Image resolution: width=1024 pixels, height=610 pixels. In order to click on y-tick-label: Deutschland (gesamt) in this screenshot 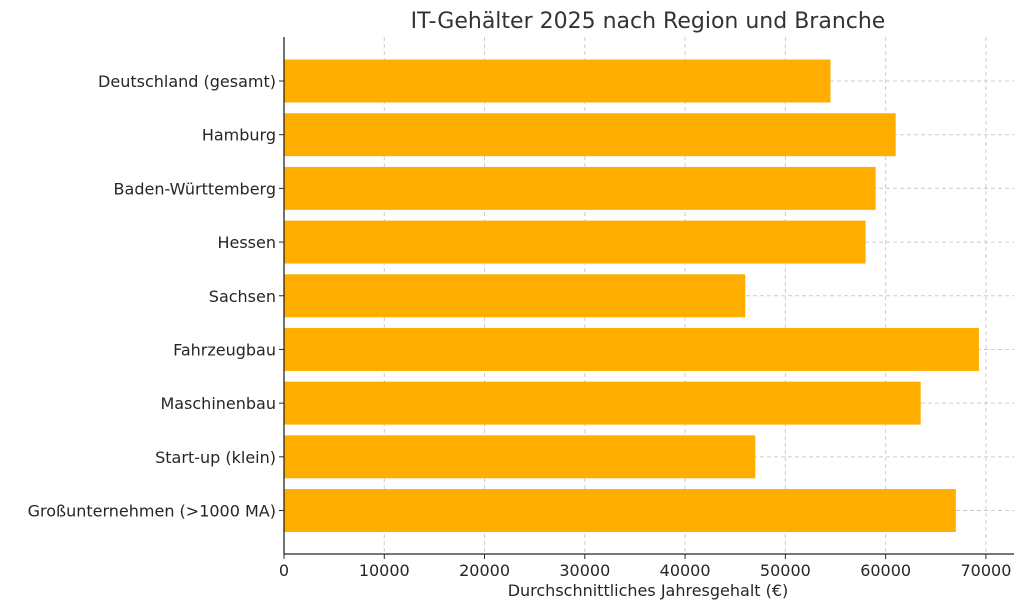, I will do `click(187, 81)`.